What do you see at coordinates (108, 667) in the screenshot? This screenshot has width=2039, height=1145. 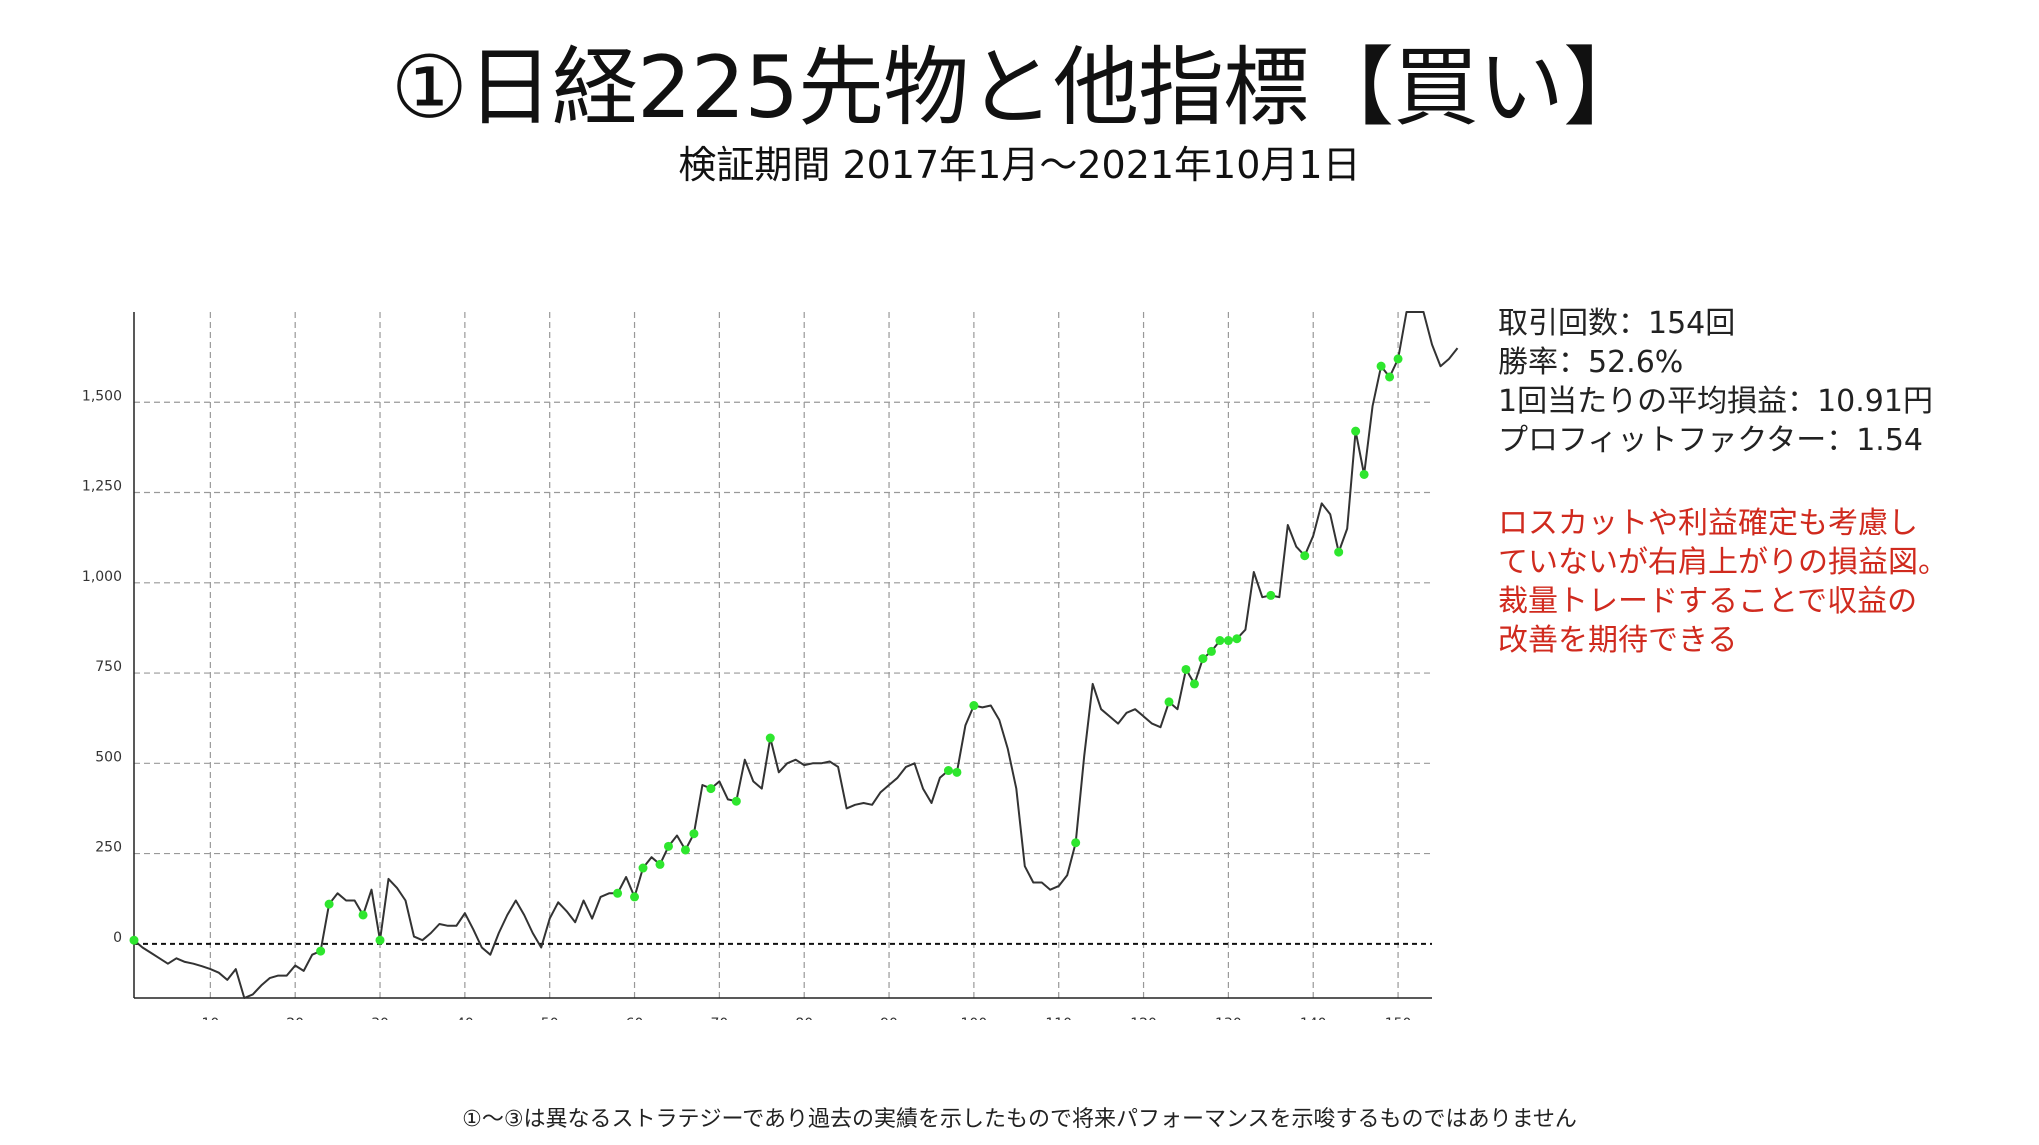 I see `y-tick-label: 750` at bounding box center [108, 667].